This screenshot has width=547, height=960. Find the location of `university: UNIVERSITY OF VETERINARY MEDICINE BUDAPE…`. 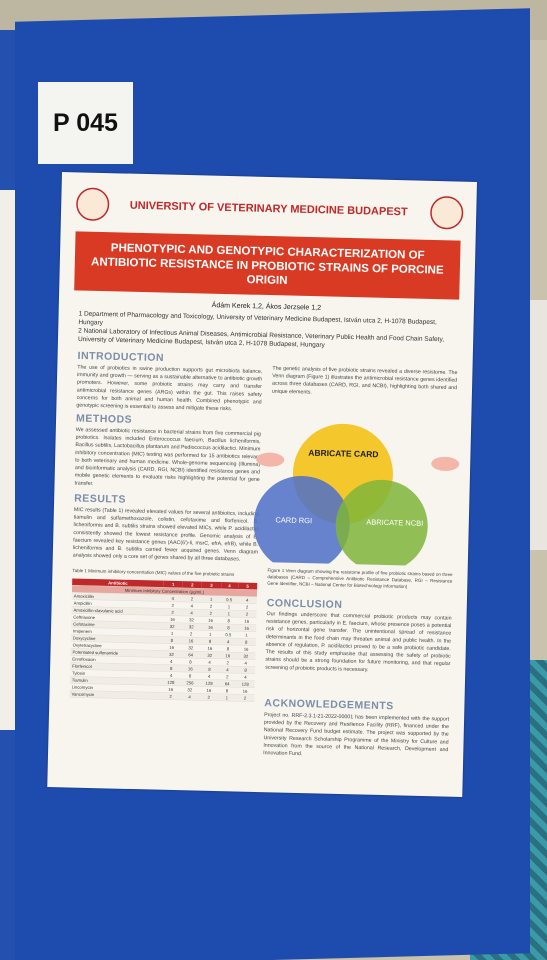

university: UNIVERSITY OF VETERINARY MEDICINE BUDAPE… is located at coordinates (268, 208).